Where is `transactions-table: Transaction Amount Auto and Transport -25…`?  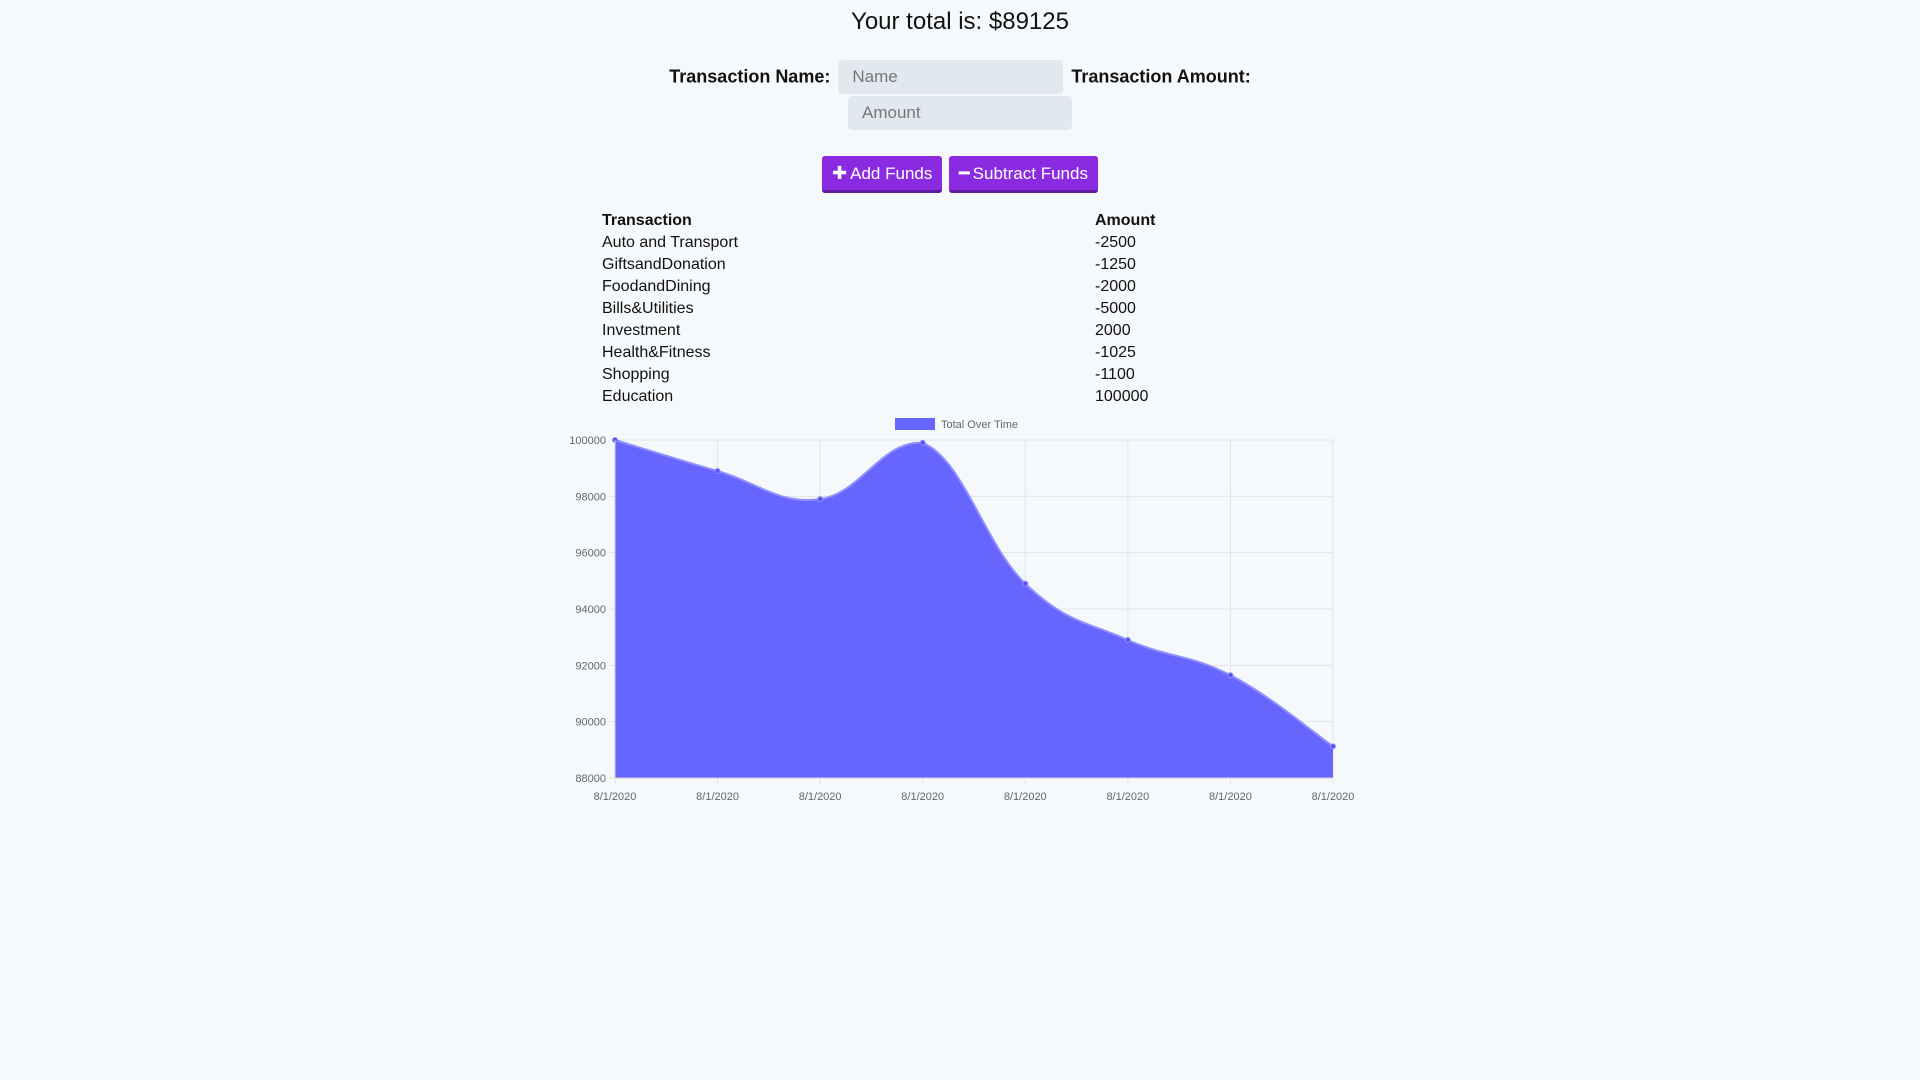 transactions-table: Transaction Amount Auto and Transport -25… is located at coordinates (902, 309).